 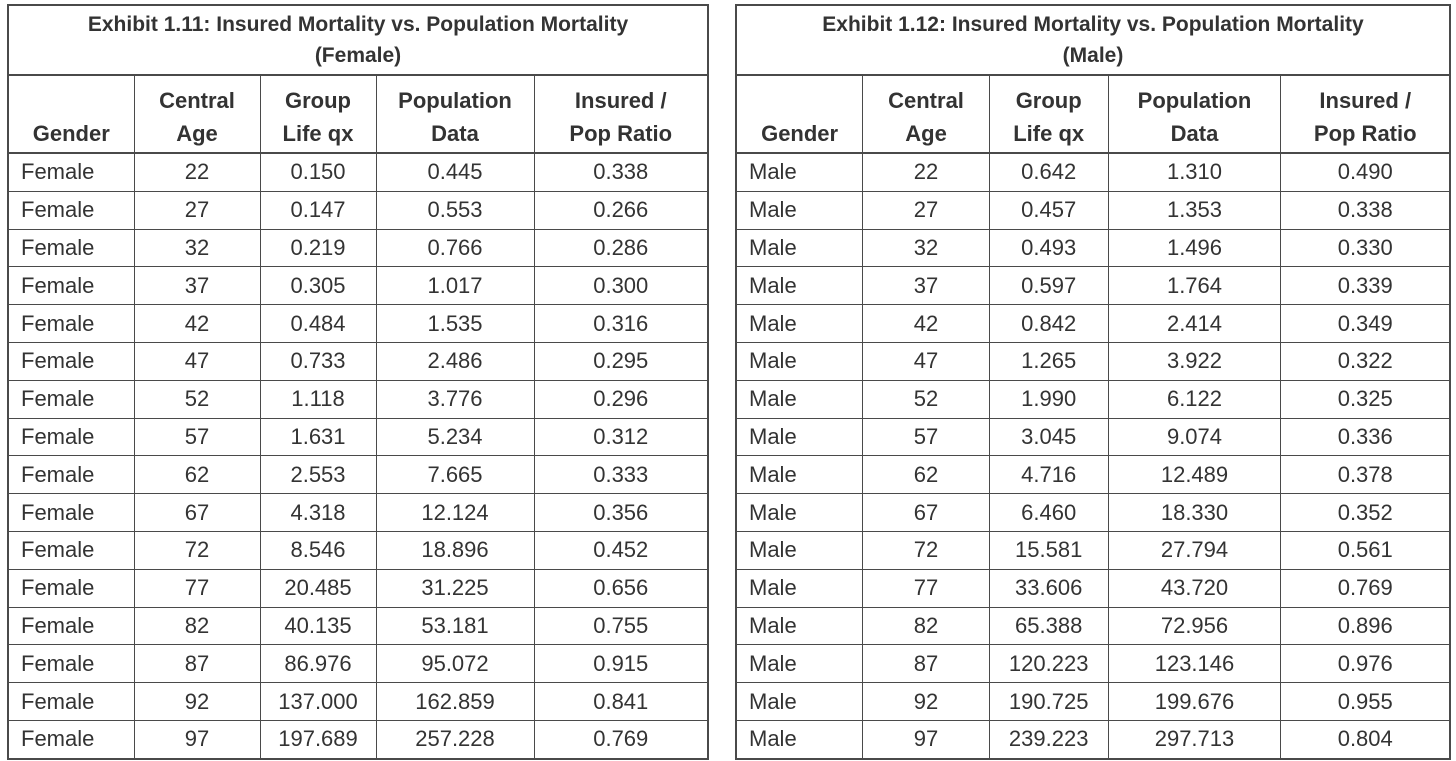 What do you see at coordinates (318, 550) in the screenshot?
I see `group-life-qx-cell: 8.546` at bounding box center [318, 550].